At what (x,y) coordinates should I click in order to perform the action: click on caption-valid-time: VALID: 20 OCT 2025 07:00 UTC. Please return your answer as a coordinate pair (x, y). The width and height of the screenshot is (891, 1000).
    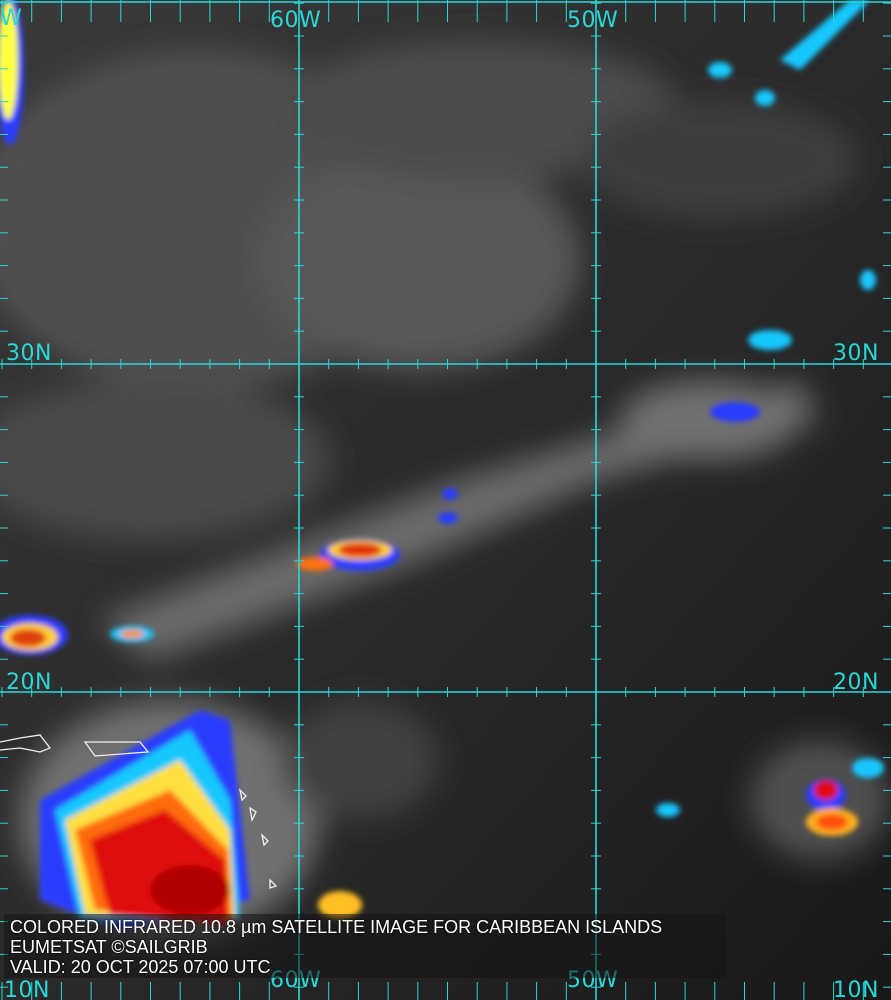
    Looking at the image, I should click on (140, 967).